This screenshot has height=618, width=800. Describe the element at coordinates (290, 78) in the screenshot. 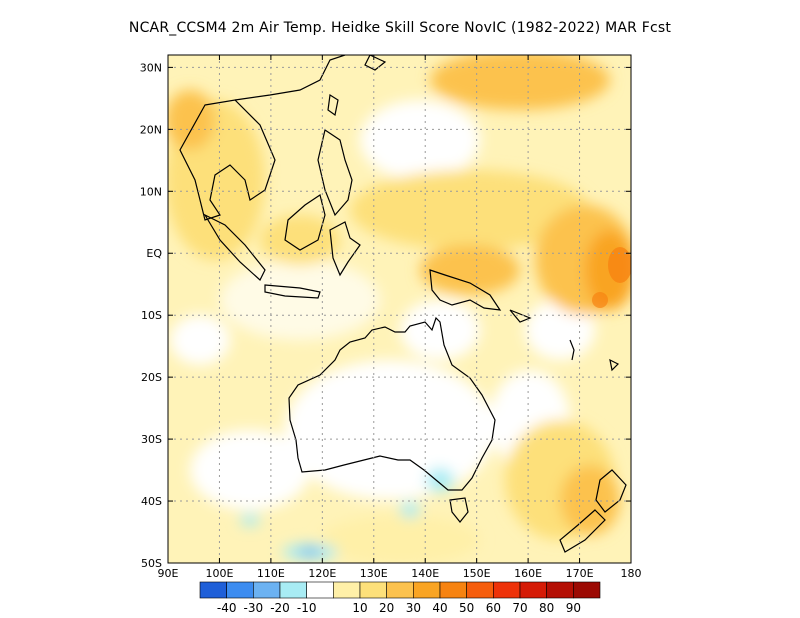

I see `coastline-china` at that location.